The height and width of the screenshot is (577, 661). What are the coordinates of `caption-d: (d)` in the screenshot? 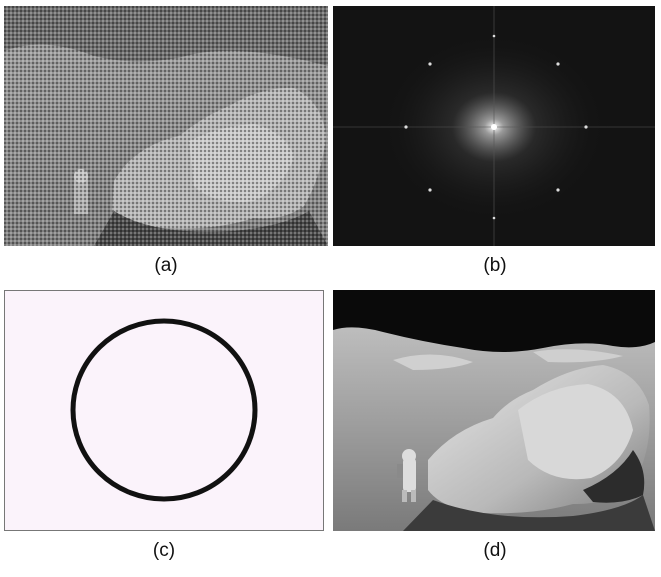 It's located at (495, 550).